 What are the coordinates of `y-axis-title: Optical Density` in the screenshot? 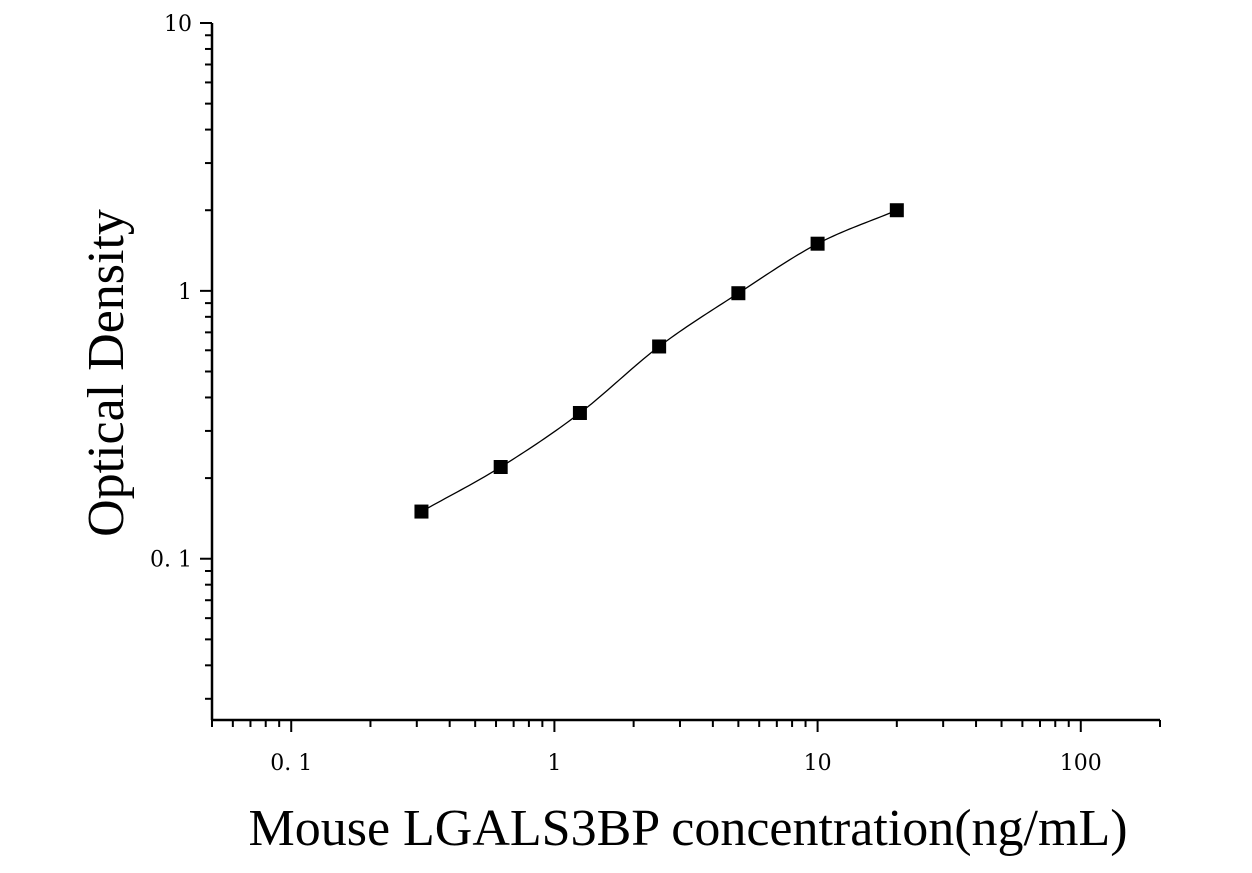 It's located at (106, 373).